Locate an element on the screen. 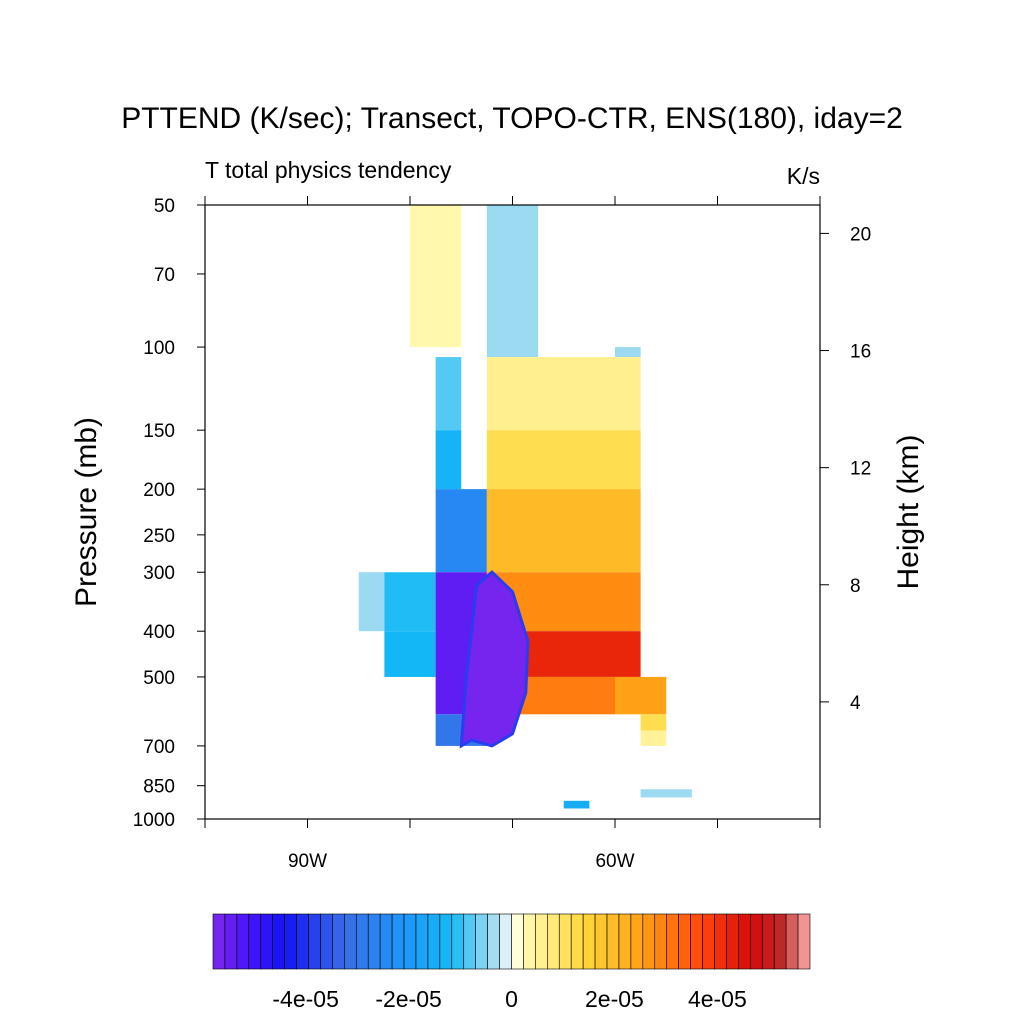  y-tick-label: 1000 is located at coordinates (154, 820).